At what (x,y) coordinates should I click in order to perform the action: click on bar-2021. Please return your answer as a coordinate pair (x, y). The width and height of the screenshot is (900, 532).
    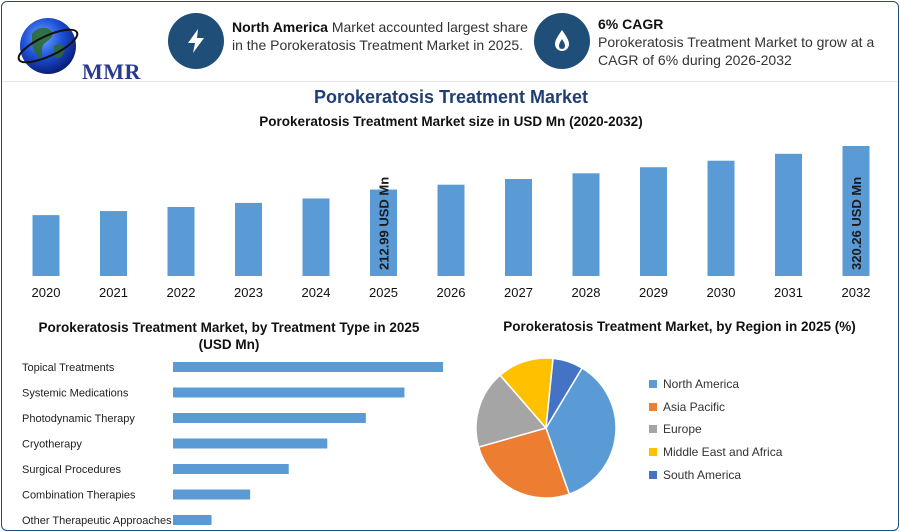
    Looking at the image, I should click on (113, 243).